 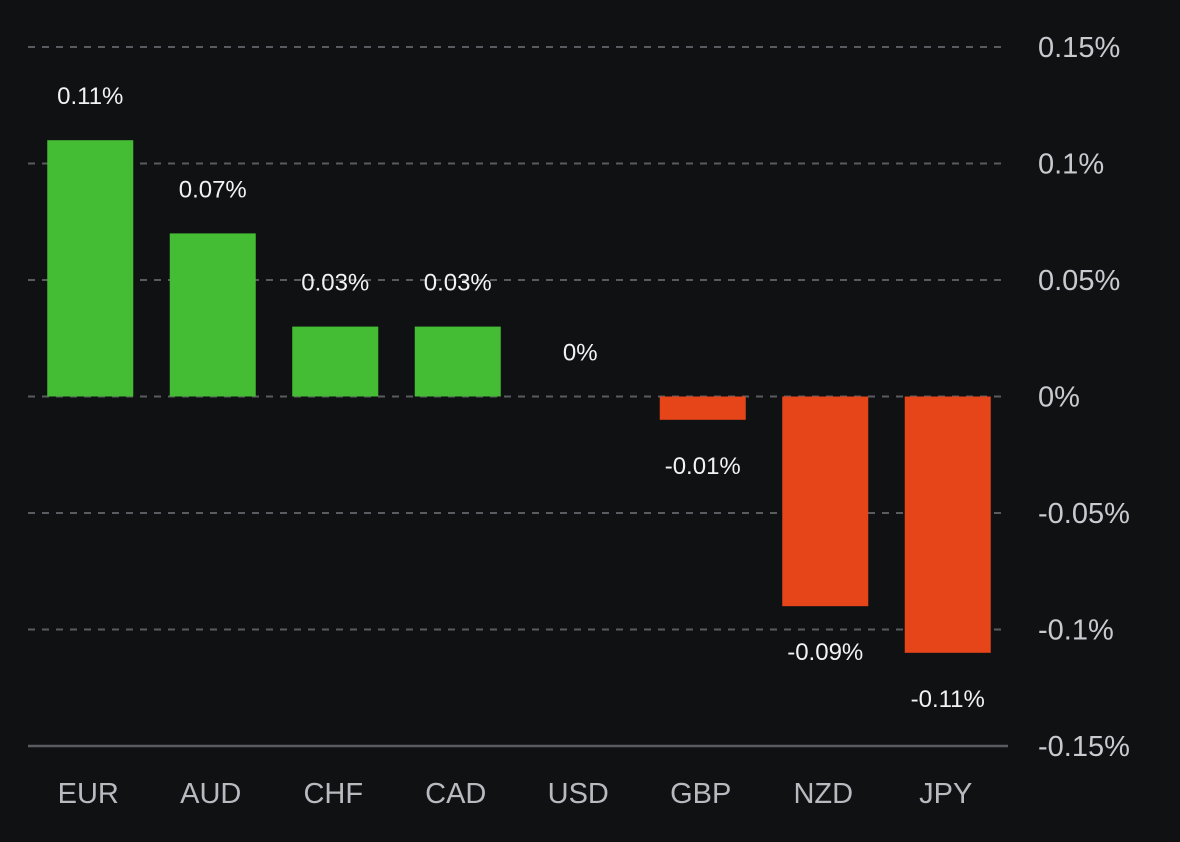 What do you see at coordinates (1079, 281) in the screenshot?
I see `y-tick-label: 0.05%` at bounding box center [1079, 281].